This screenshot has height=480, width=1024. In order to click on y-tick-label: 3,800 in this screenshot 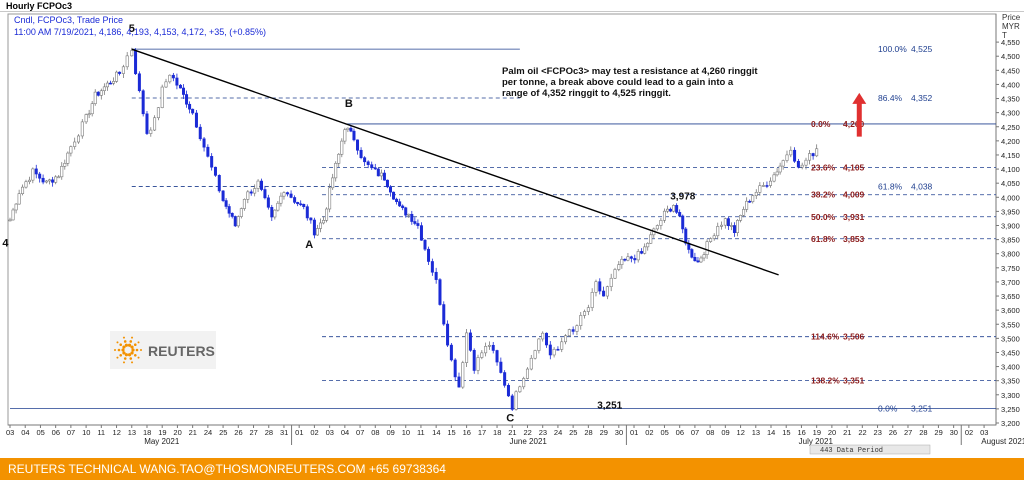, I will do `click(1010, 254)`.